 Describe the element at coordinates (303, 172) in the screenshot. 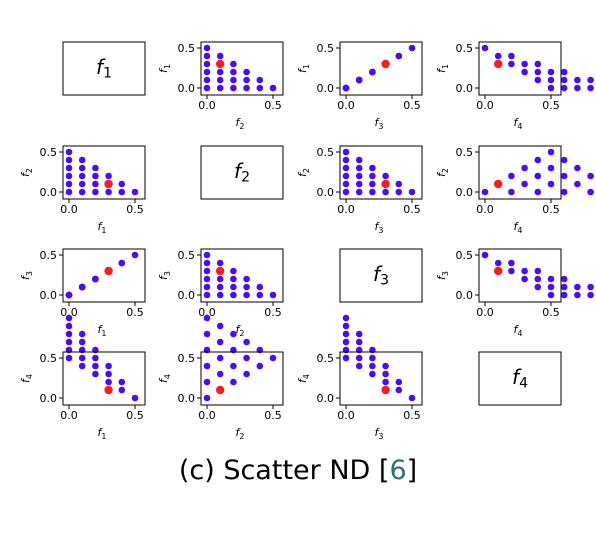

I see `y-axis-label: f2` at that location.